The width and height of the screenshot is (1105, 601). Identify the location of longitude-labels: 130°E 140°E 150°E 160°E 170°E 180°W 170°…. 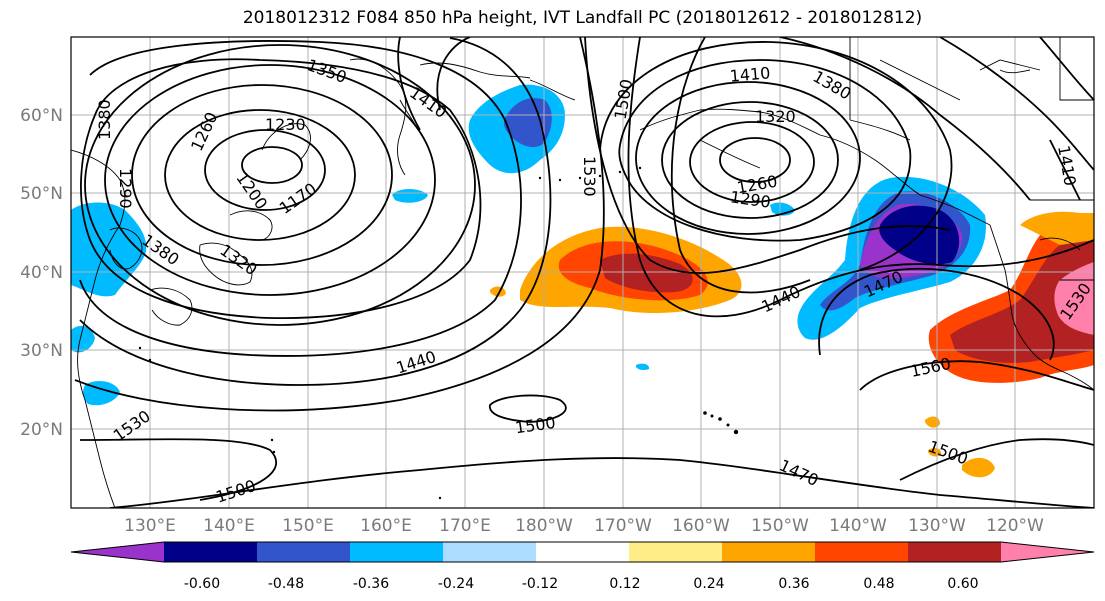
(584, 526).